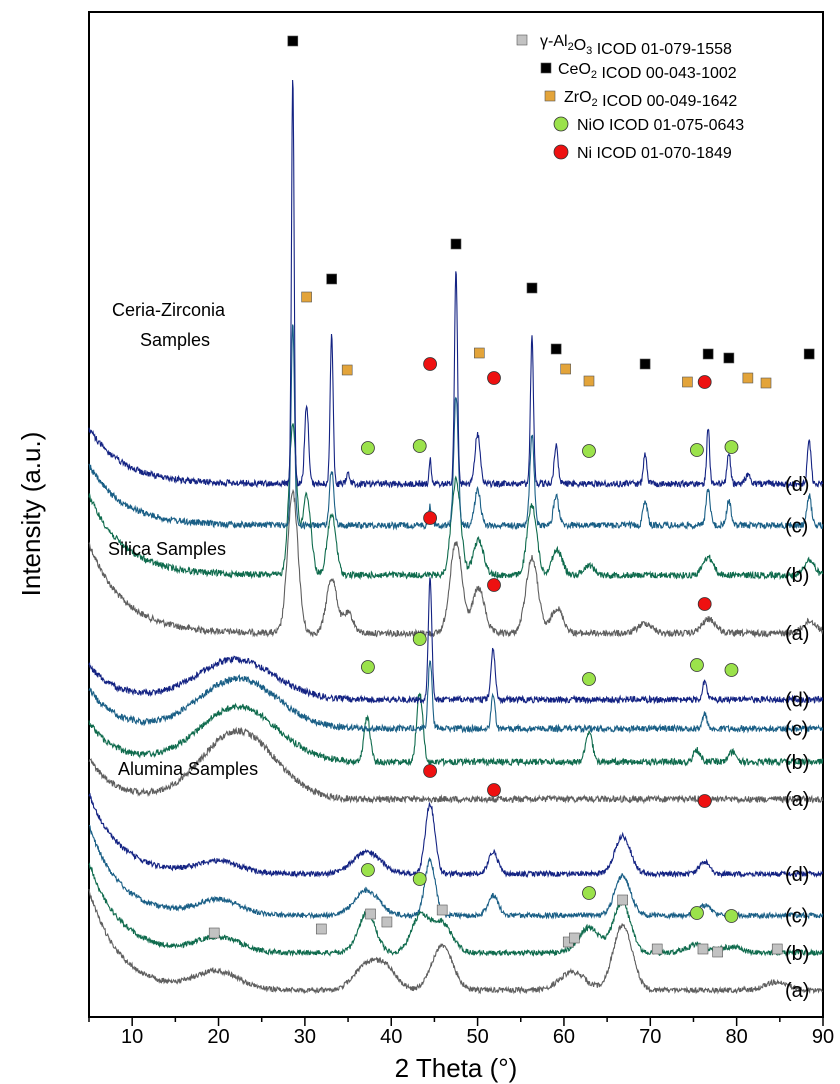  Describe the element at coordinates (796, 730) in the screenshot. I see `silica-series-label-c: (c)` at that location.